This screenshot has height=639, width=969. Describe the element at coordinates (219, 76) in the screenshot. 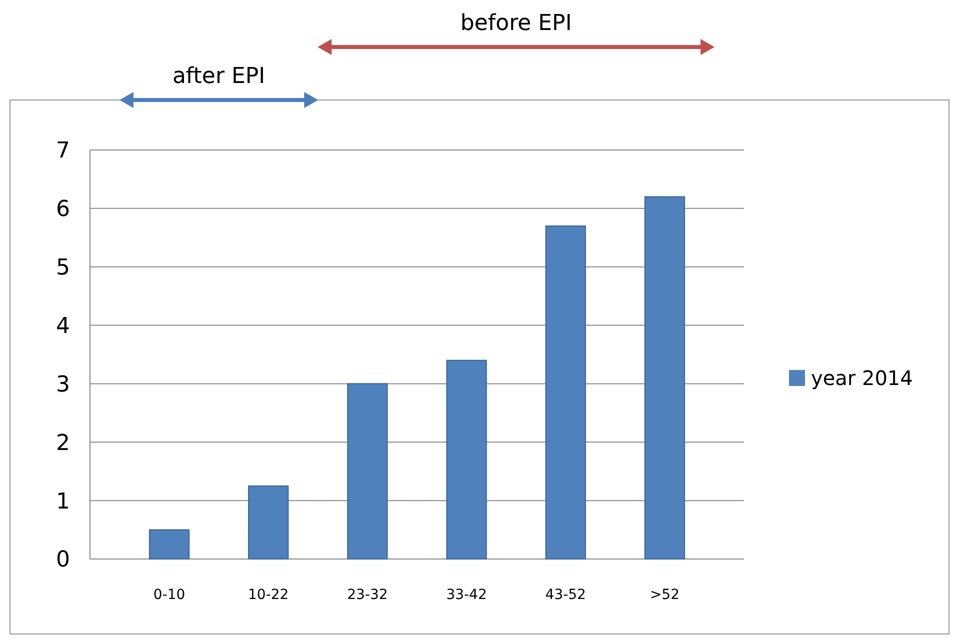

I see `text: after EPI` at that location.